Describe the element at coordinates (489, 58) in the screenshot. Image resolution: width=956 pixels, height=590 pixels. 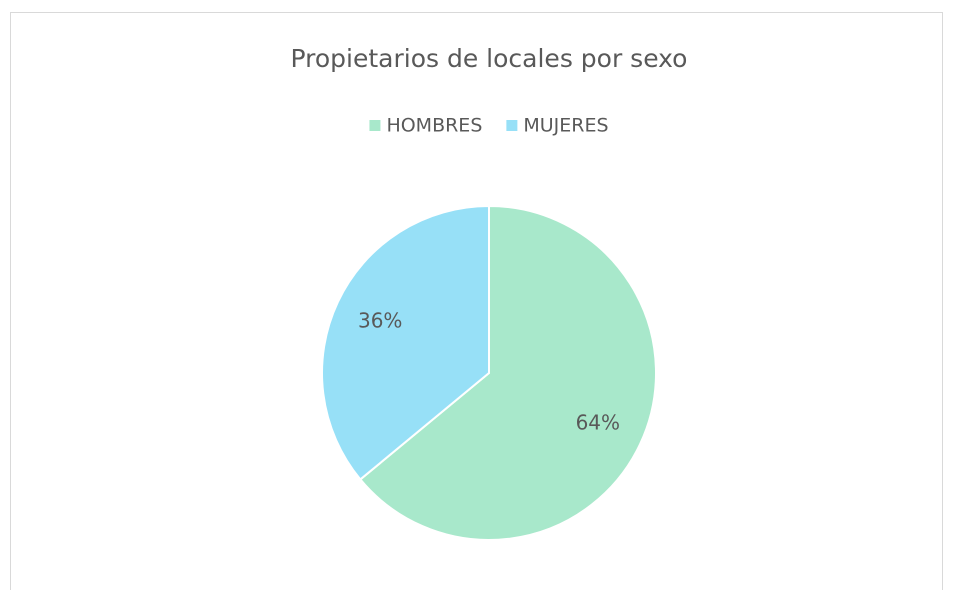
I see `chart-title: Propietarios de locales por sexo` at that location.